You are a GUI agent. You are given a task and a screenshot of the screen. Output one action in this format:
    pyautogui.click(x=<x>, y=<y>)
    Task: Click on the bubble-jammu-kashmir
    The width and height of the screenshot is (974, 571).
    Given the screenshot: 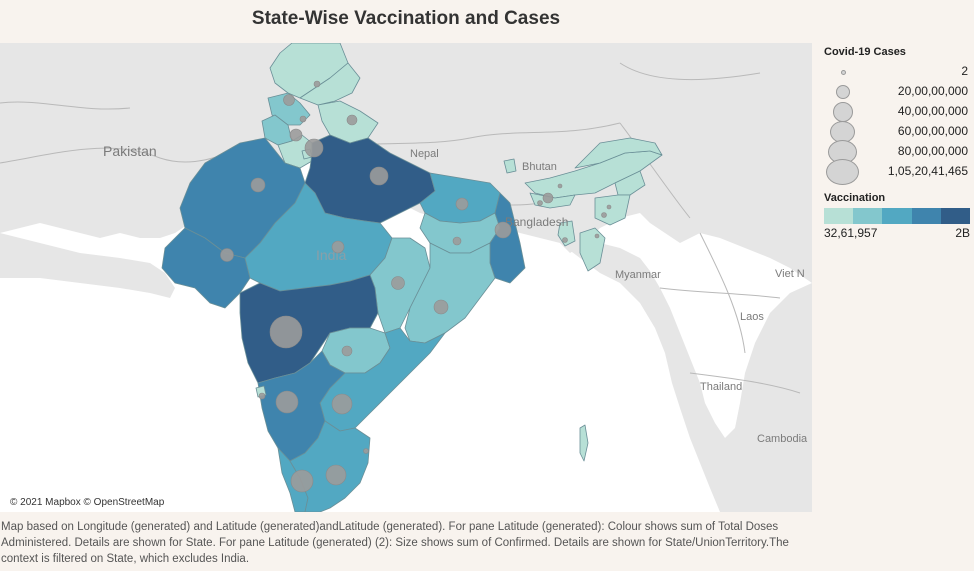 What is the action you would take?
    pyautogui.click(x=317, y=84)
    